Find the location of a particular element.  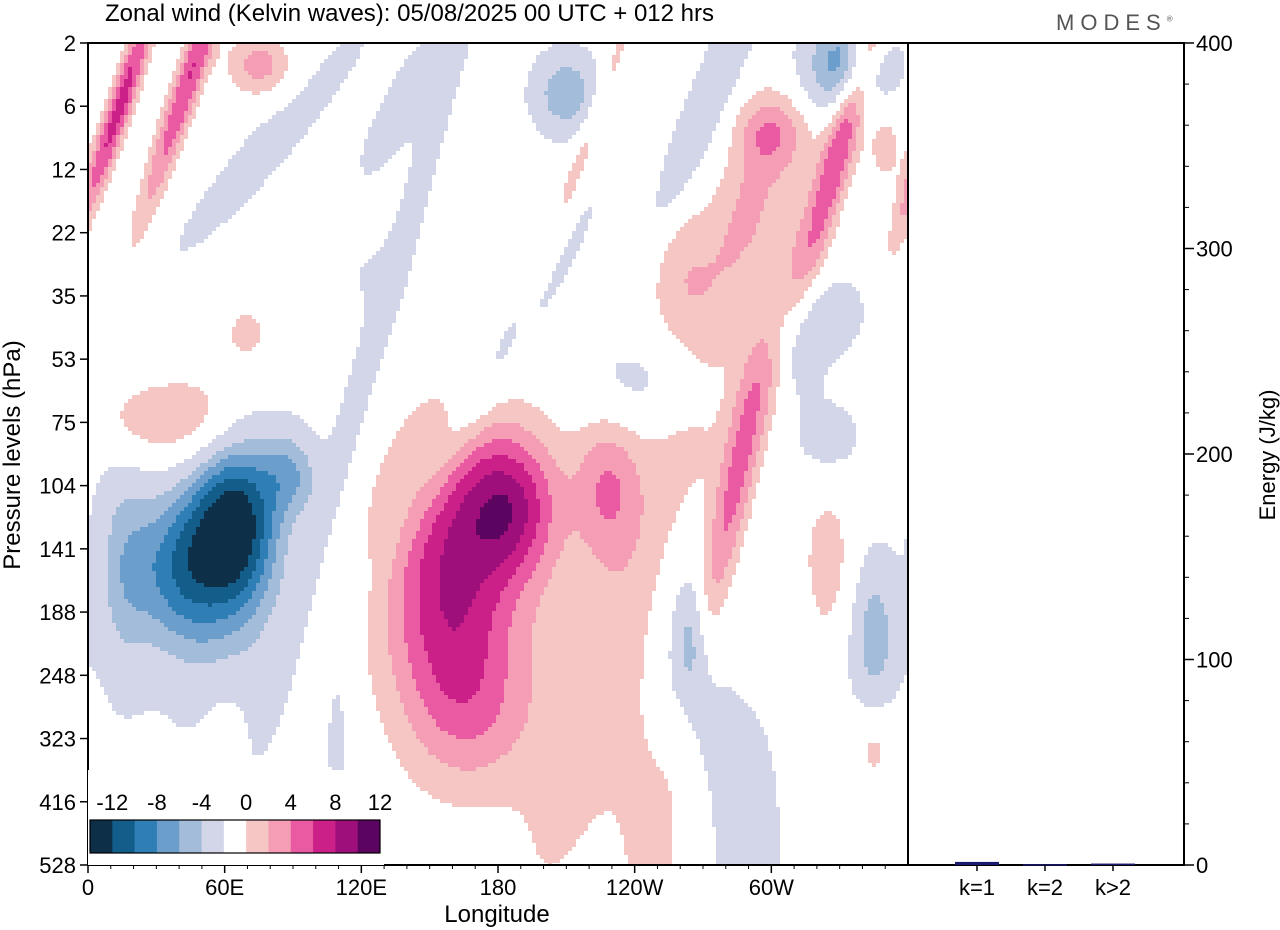

y-tick-label: 248 is located at coordinates (57, 675).